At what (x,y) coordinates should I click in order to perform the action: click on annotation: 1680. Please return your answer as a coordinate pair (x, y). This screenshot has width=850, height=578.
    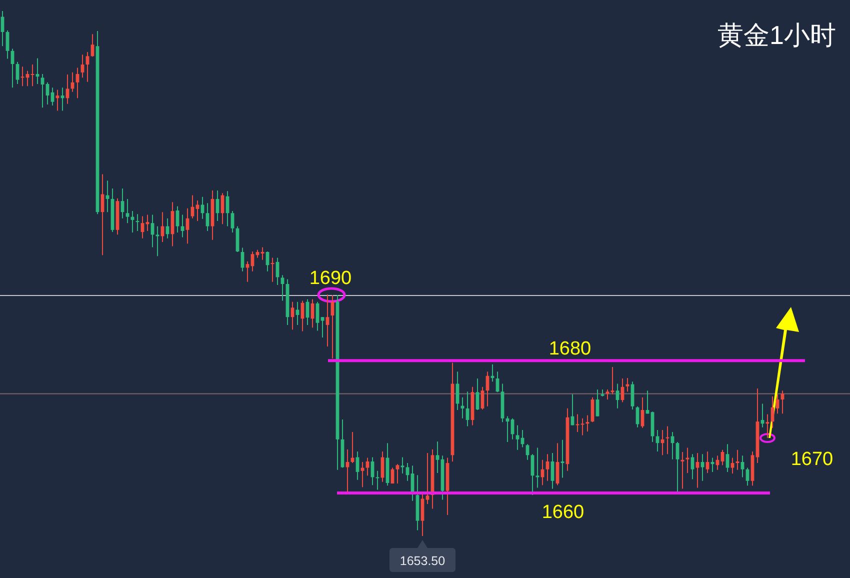
    Looking at the image, I should click on (570, 349).